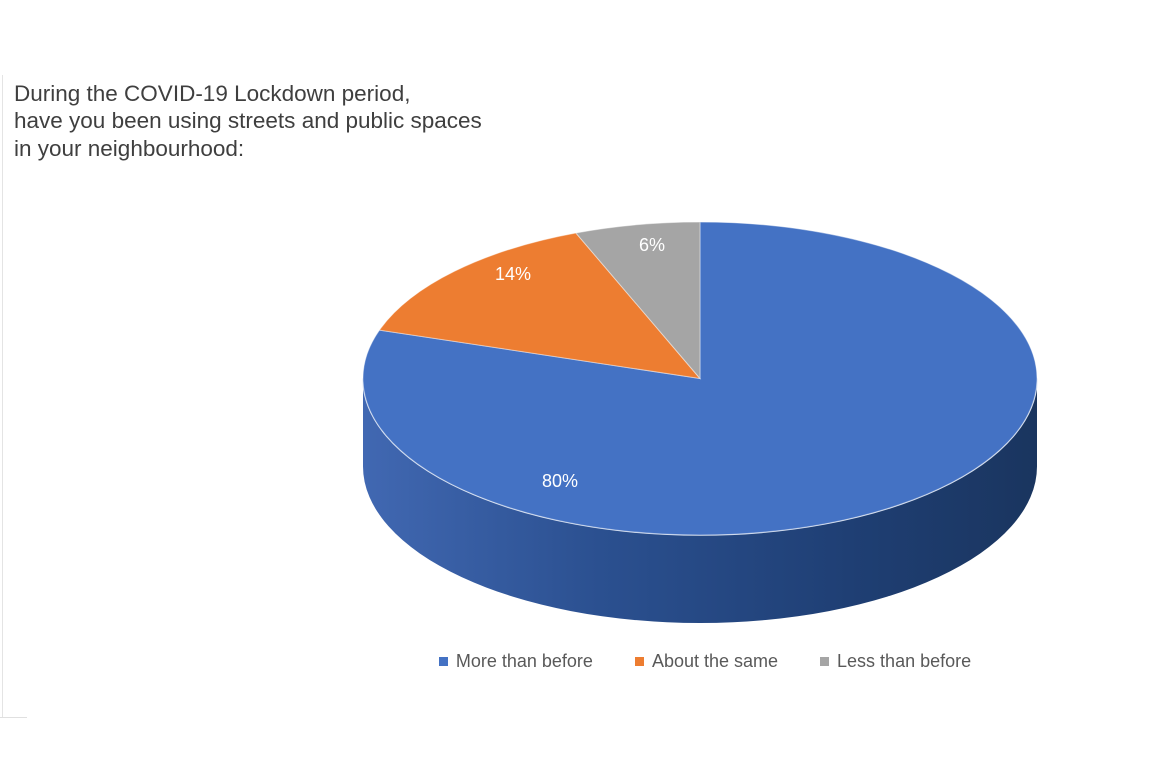 The width and height of the screenshot is (1155, 774). Describe the element at coordinates (443, 661) in the screenshot. I see `legend-marker-blue-icon` at that location.